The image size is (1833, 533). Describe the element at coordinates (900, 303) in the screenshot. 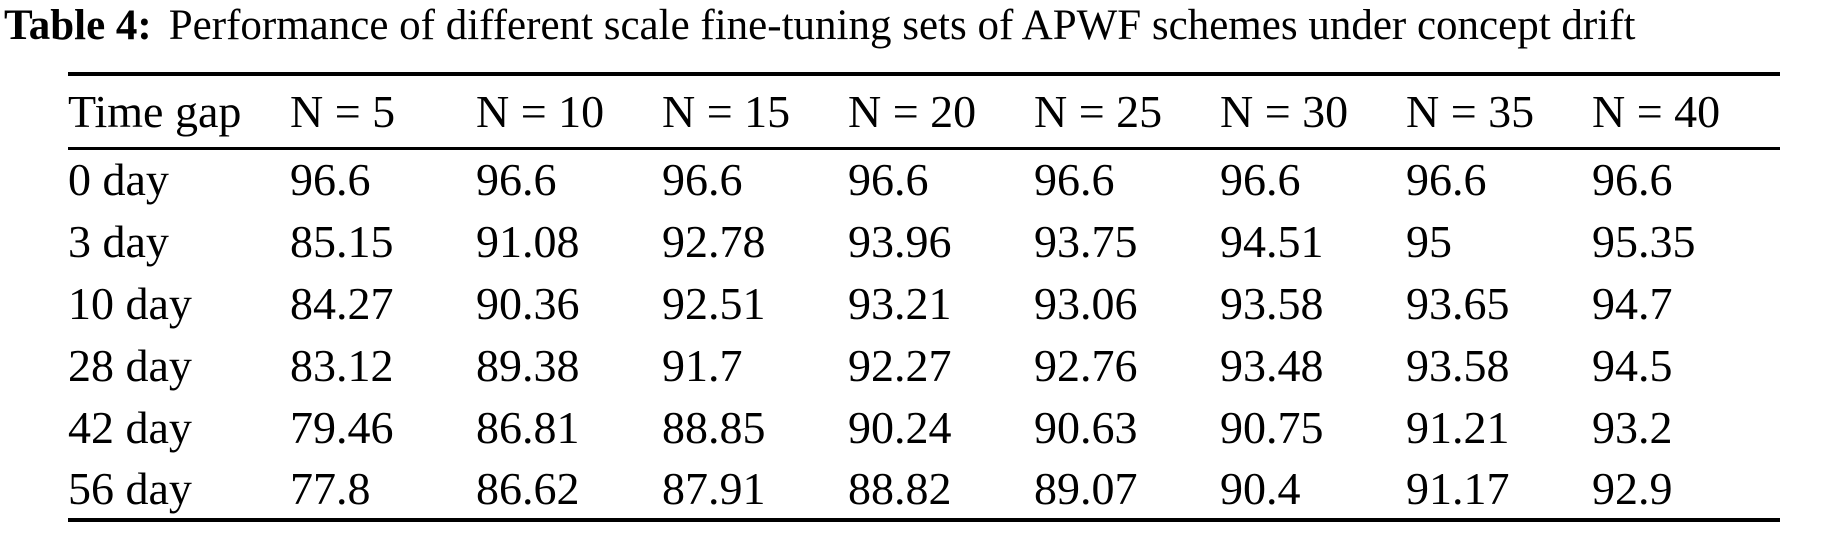

I see `table-cell: 93.21` at that location.